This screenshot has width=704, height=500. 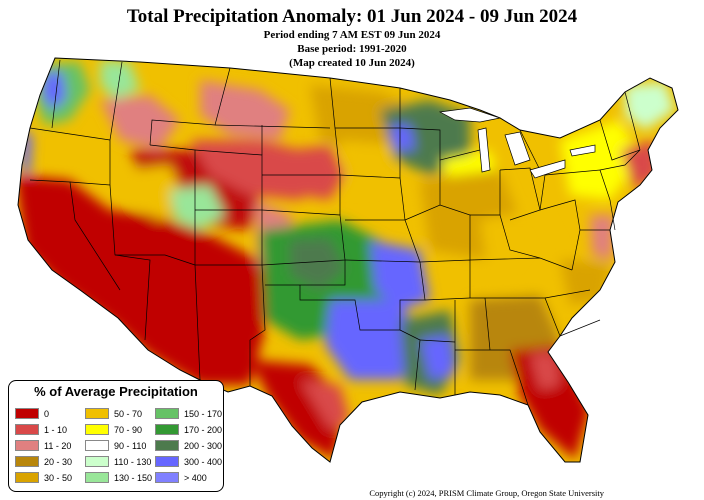 What do you see at coordinates (195, 477) in the screenshot?
I see `legend-label: > 400` at bounding box center [195, 477].